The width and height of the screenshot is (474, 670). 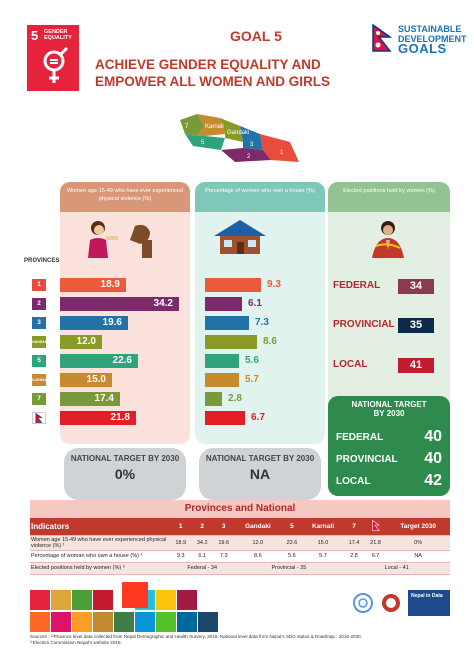 I want to click on table-header-cell: 7, so click(x=354, y=527).